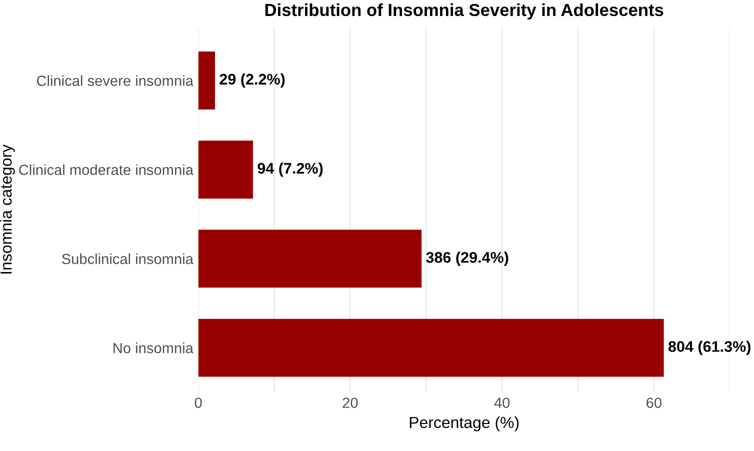  Describe the element at coordinates (198, 403) in the screenshot. I see `x-tick-label: 0` at that location.